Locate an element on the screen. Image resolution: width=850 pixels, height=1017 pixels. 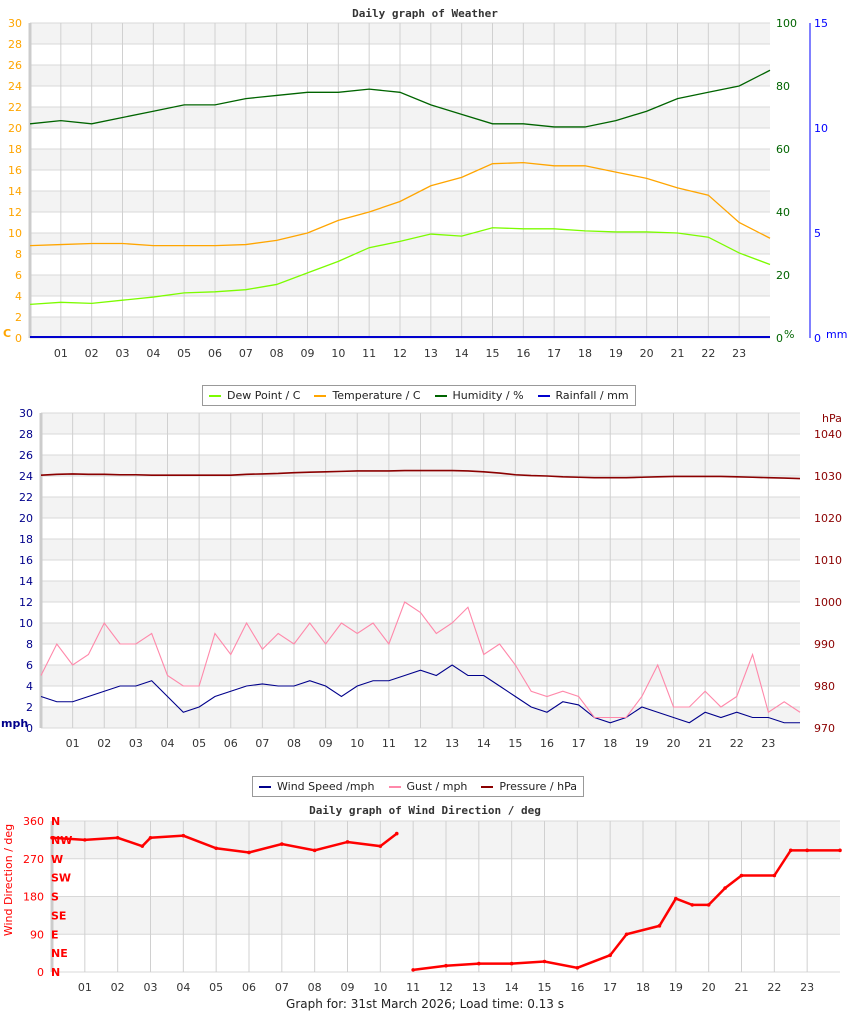
wind-xtick-label: 03 is located at coordinates (136, 743).